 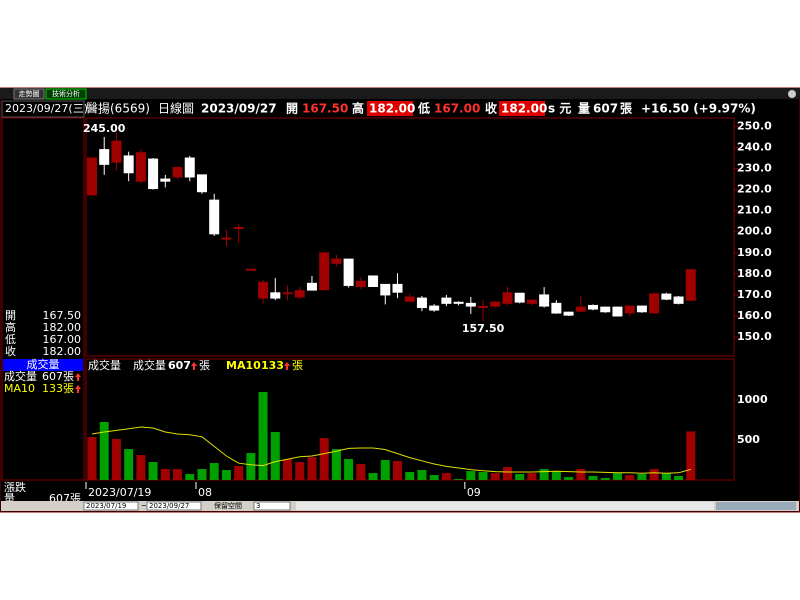 What do you see at coordinates (754, 210) in the screenshot?
I see `y-tick-label: 210.0` at bounding box center [754, 210].